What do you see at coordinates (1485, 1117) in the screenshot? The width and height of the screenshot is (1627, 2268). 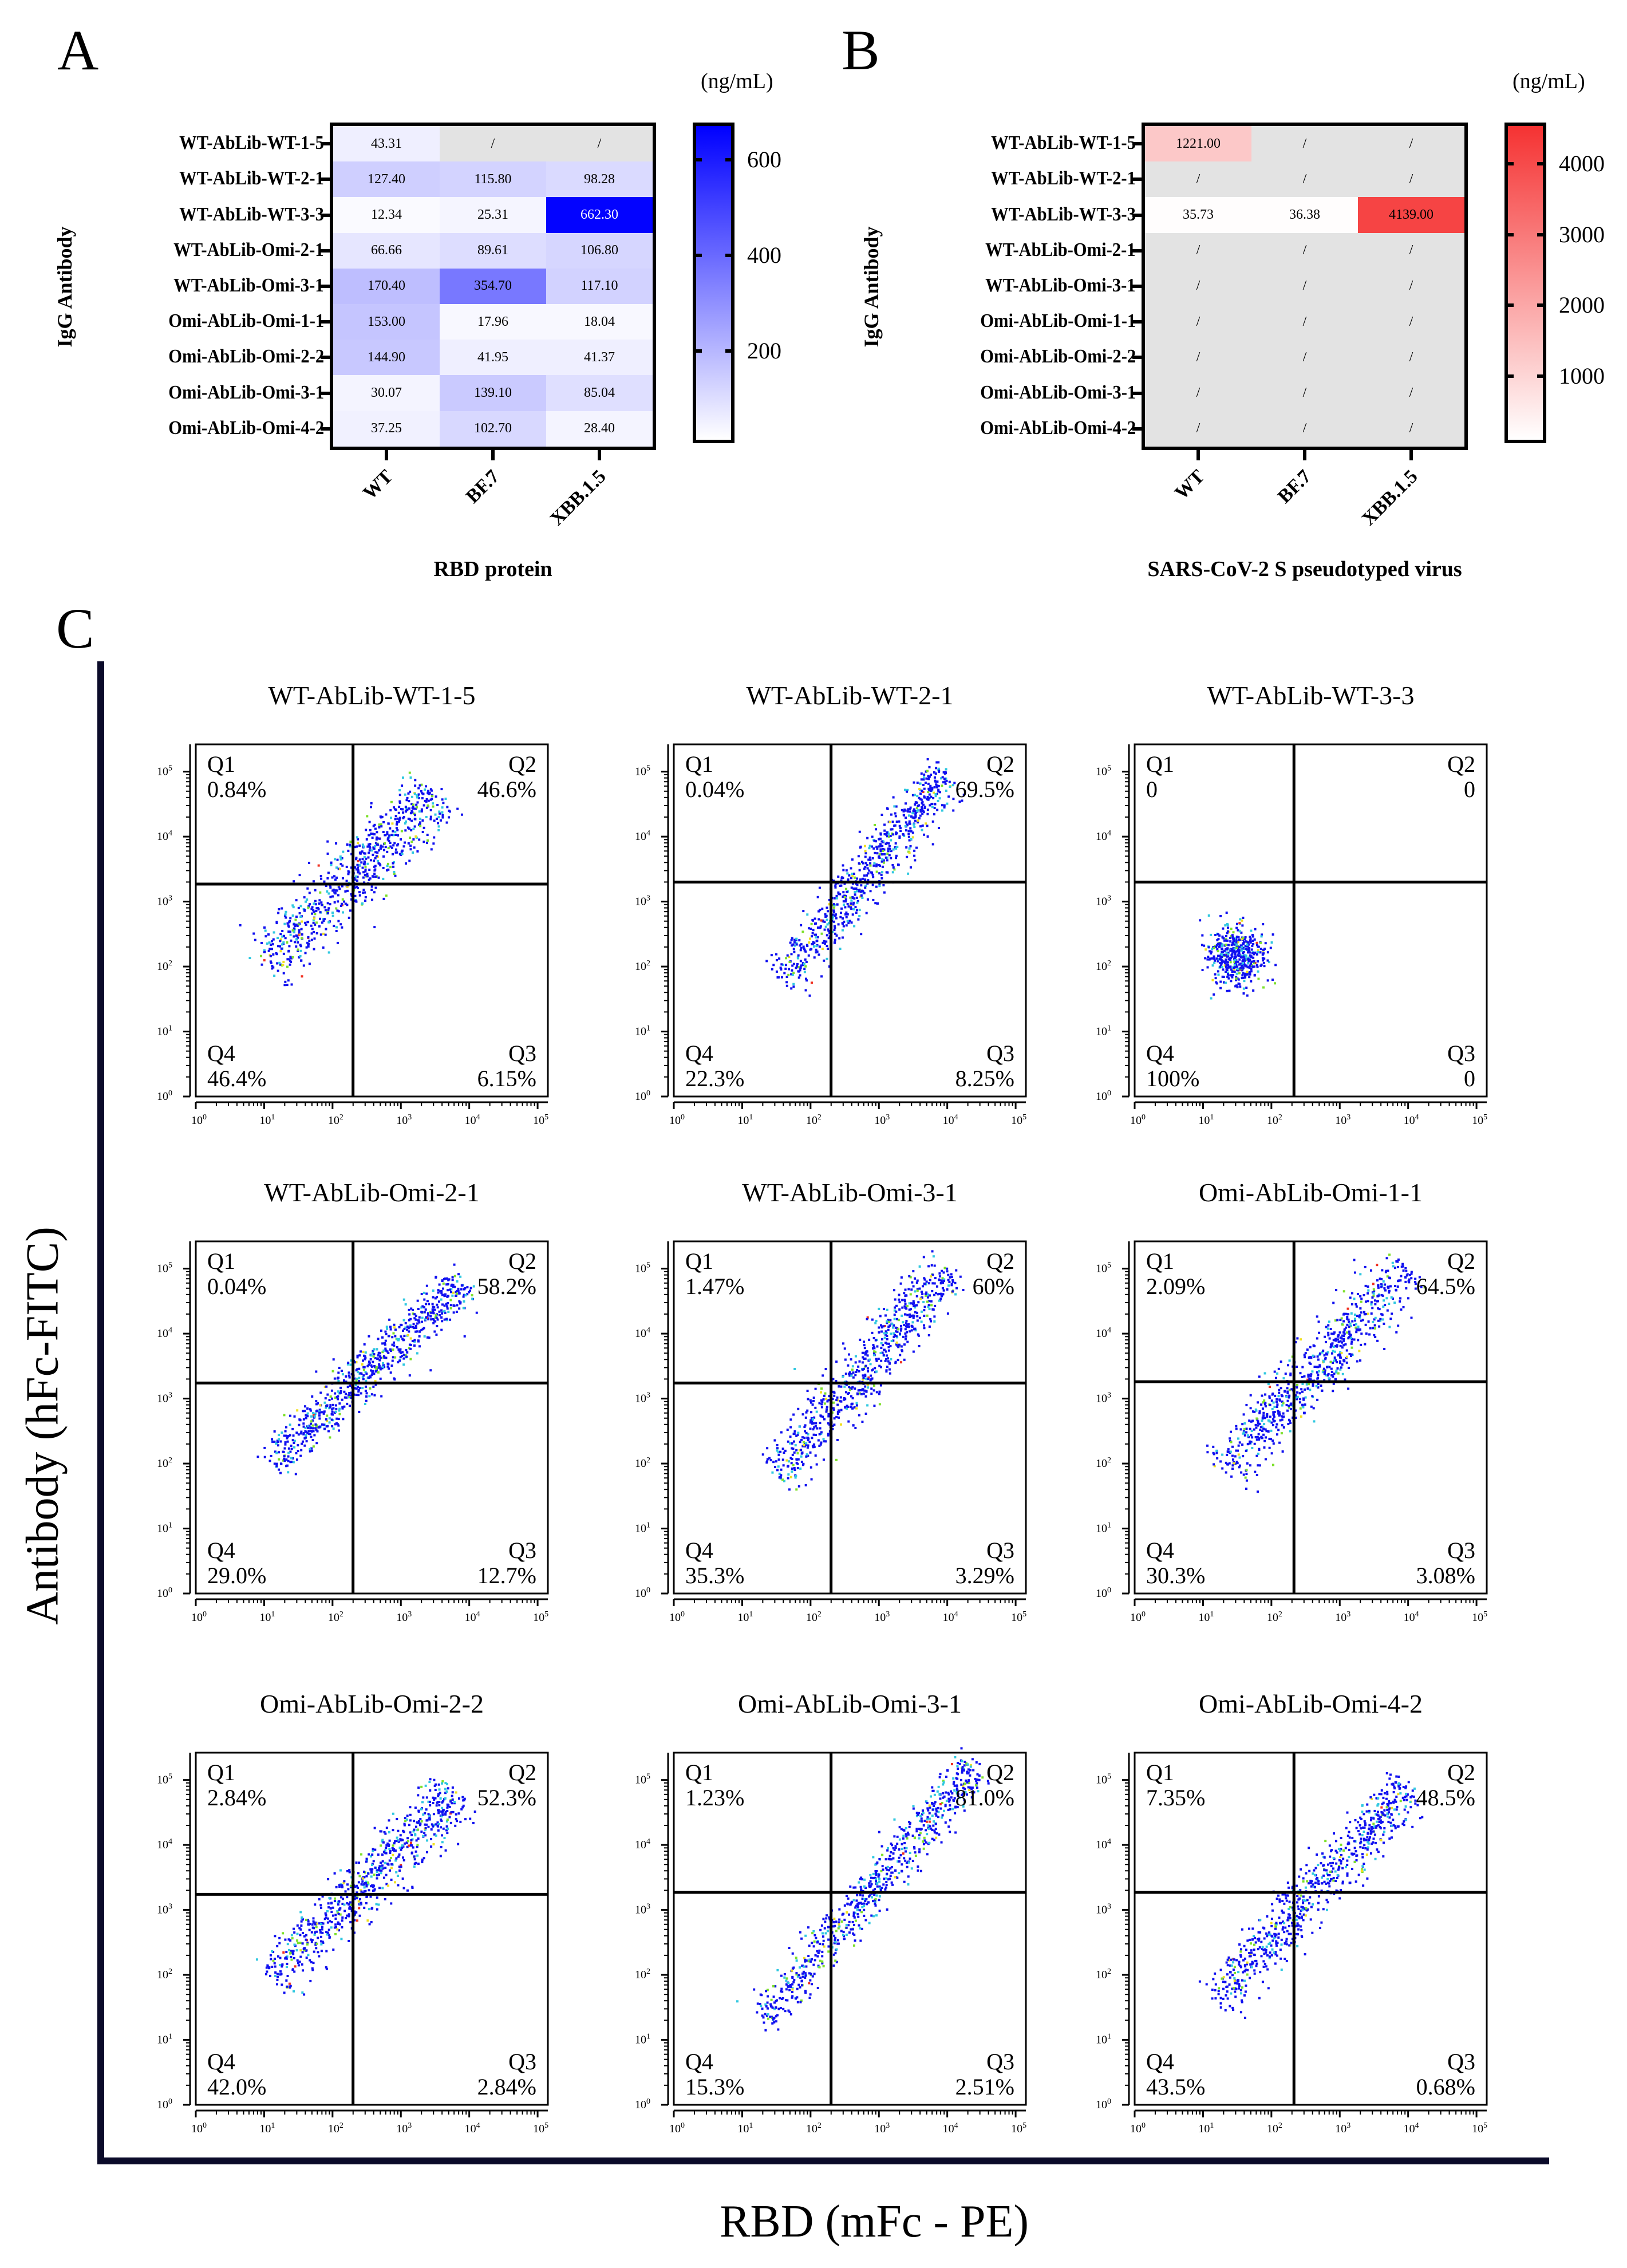 I see `tick-exponent: 5` at bounding box center [1485, 1117].